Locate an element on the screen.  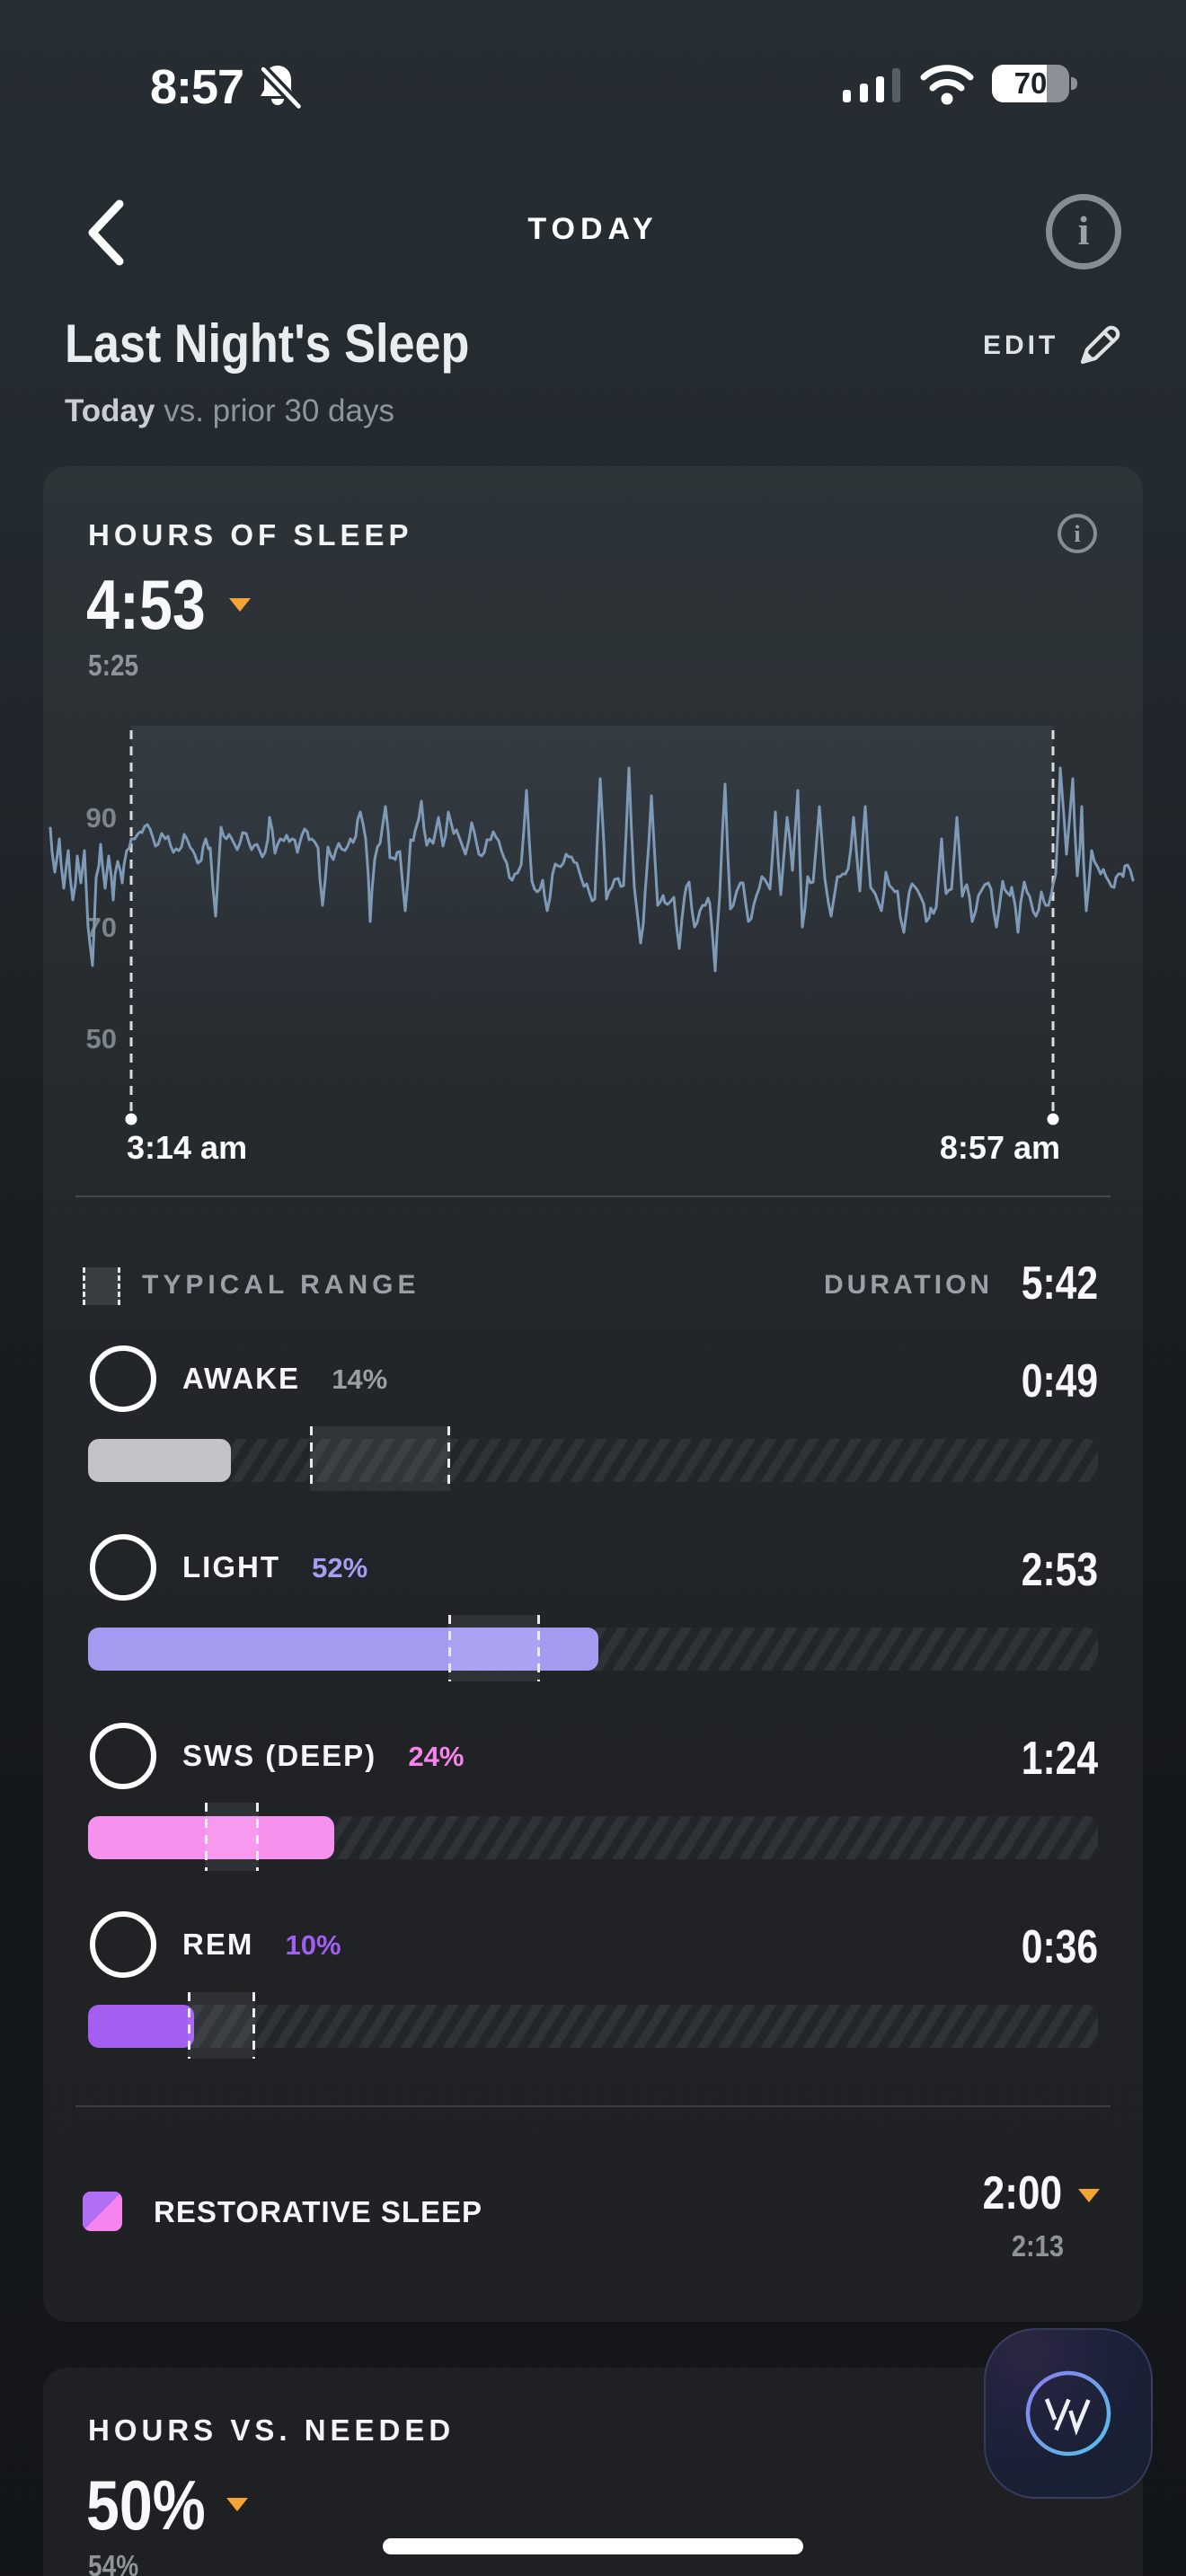
svg-text: 90 is located at coordinates (101, 818).